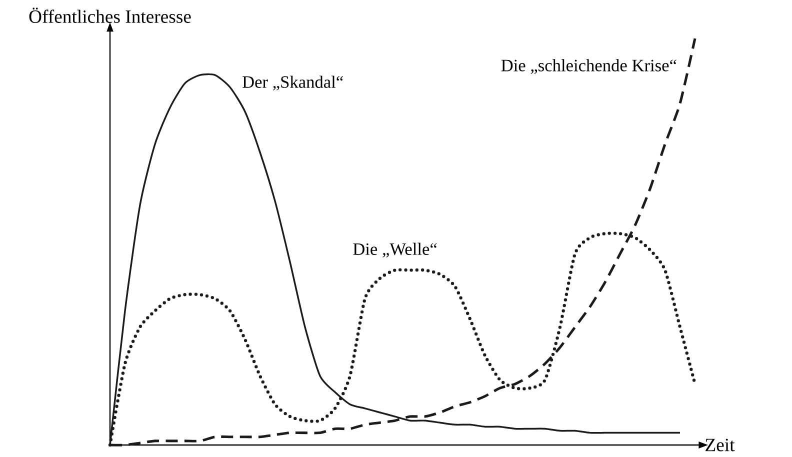  I want to click on series-label: Die „schleichende Krise“, so click(588, 66).